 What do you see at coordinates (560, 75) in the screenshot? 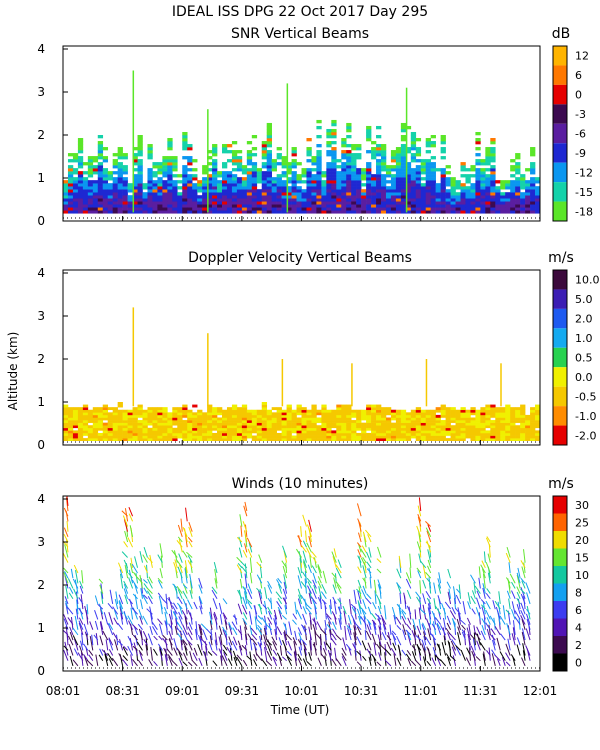
I see `colorbar-swatch` at bounding box center [560, 75].